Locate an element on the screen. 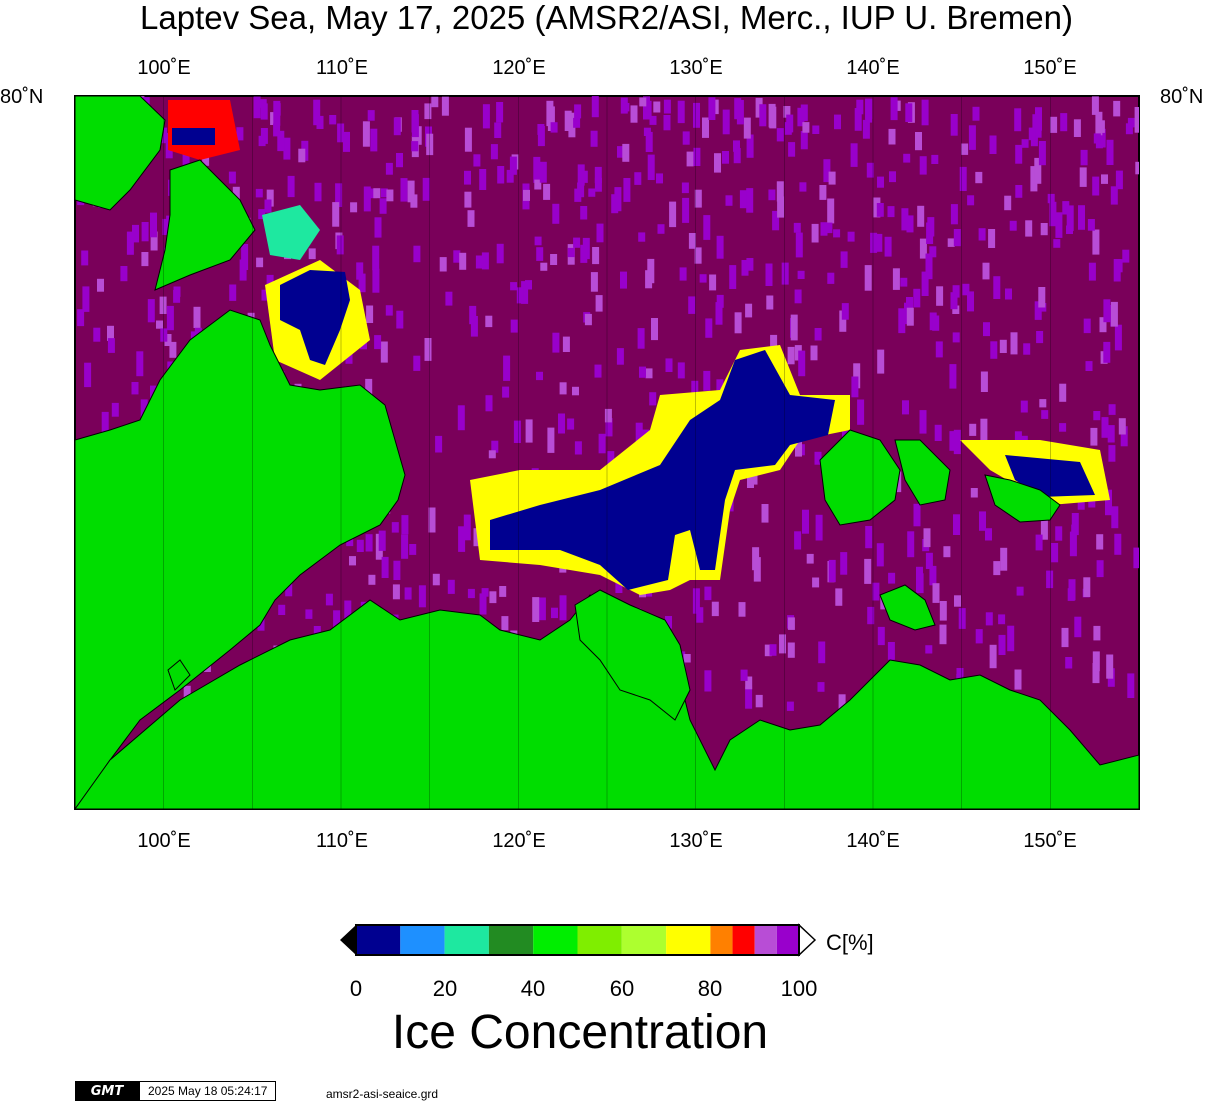 This screenshot has height=1104, width=1213. lon-label-bottom-100: 100˚E is located at coordinates (164, 841).